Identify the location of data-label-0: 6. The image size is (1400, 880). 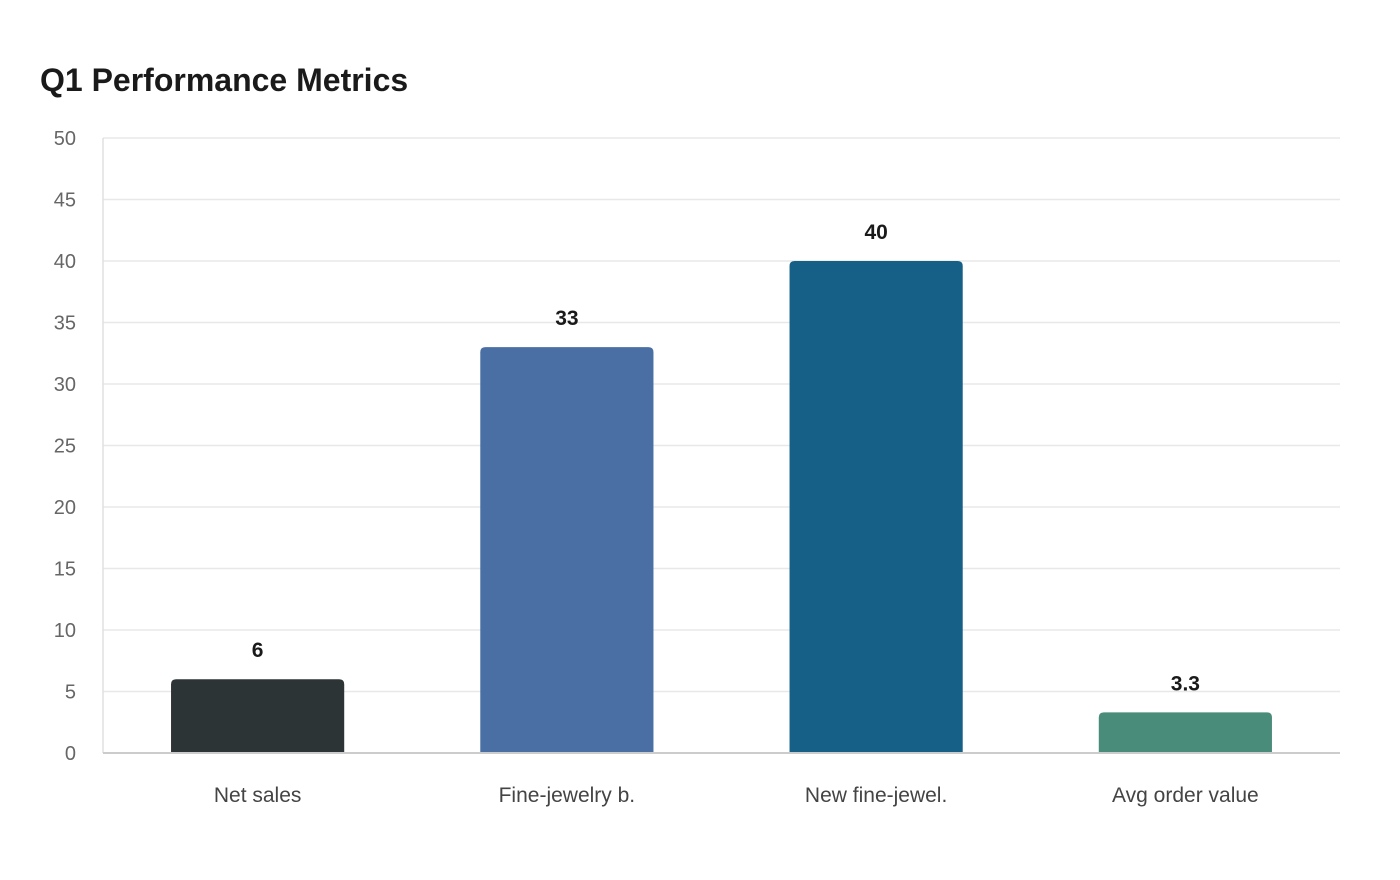
(258, 650).